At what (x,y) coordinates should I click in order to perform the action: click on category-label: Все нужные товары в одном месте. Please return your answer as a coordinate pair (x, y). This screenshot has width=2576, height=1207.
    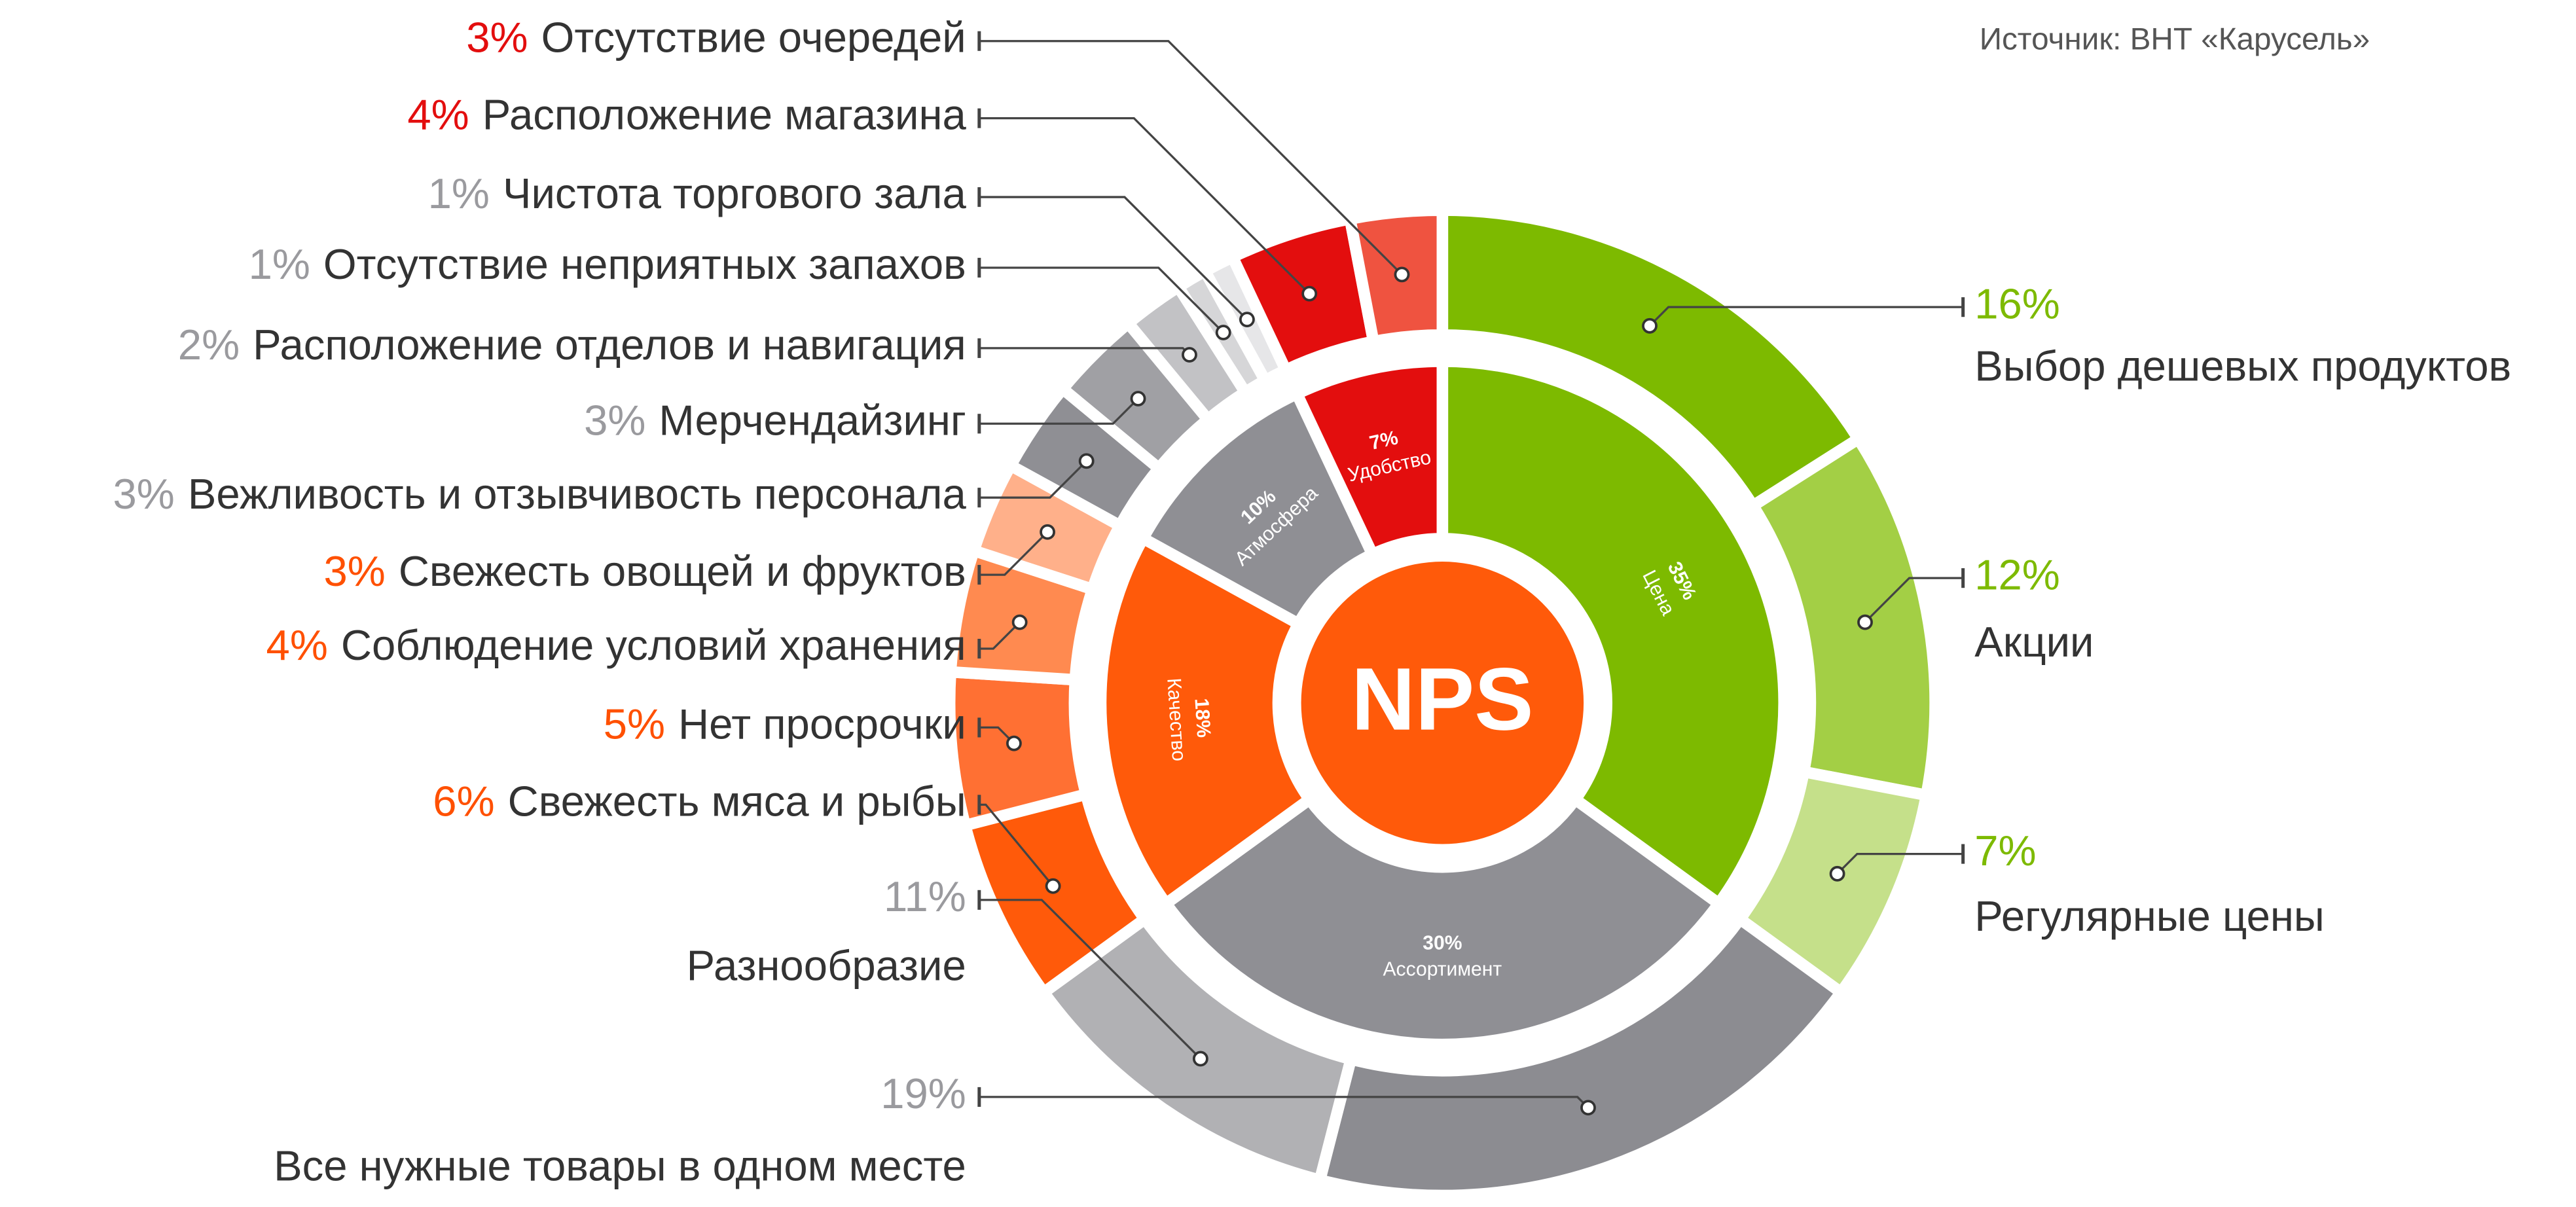
    Looking at the image, I should click on (620, 1166).